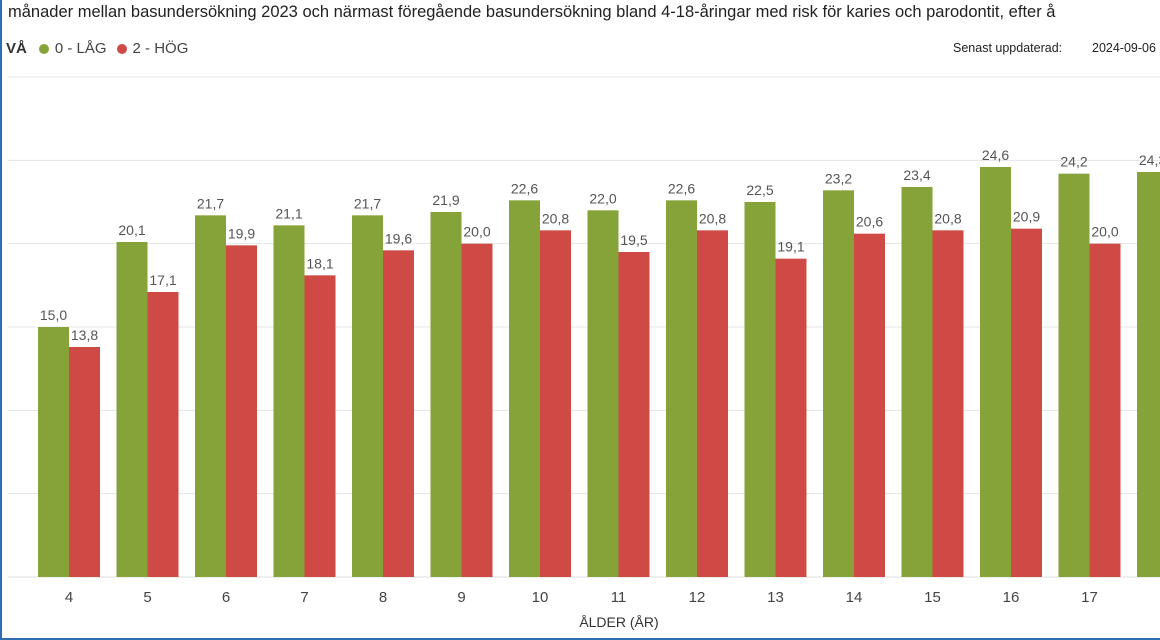  Describe the element at coordinates (147, 597) in the screenshot. I see `x-tick-5: 5` at that location.